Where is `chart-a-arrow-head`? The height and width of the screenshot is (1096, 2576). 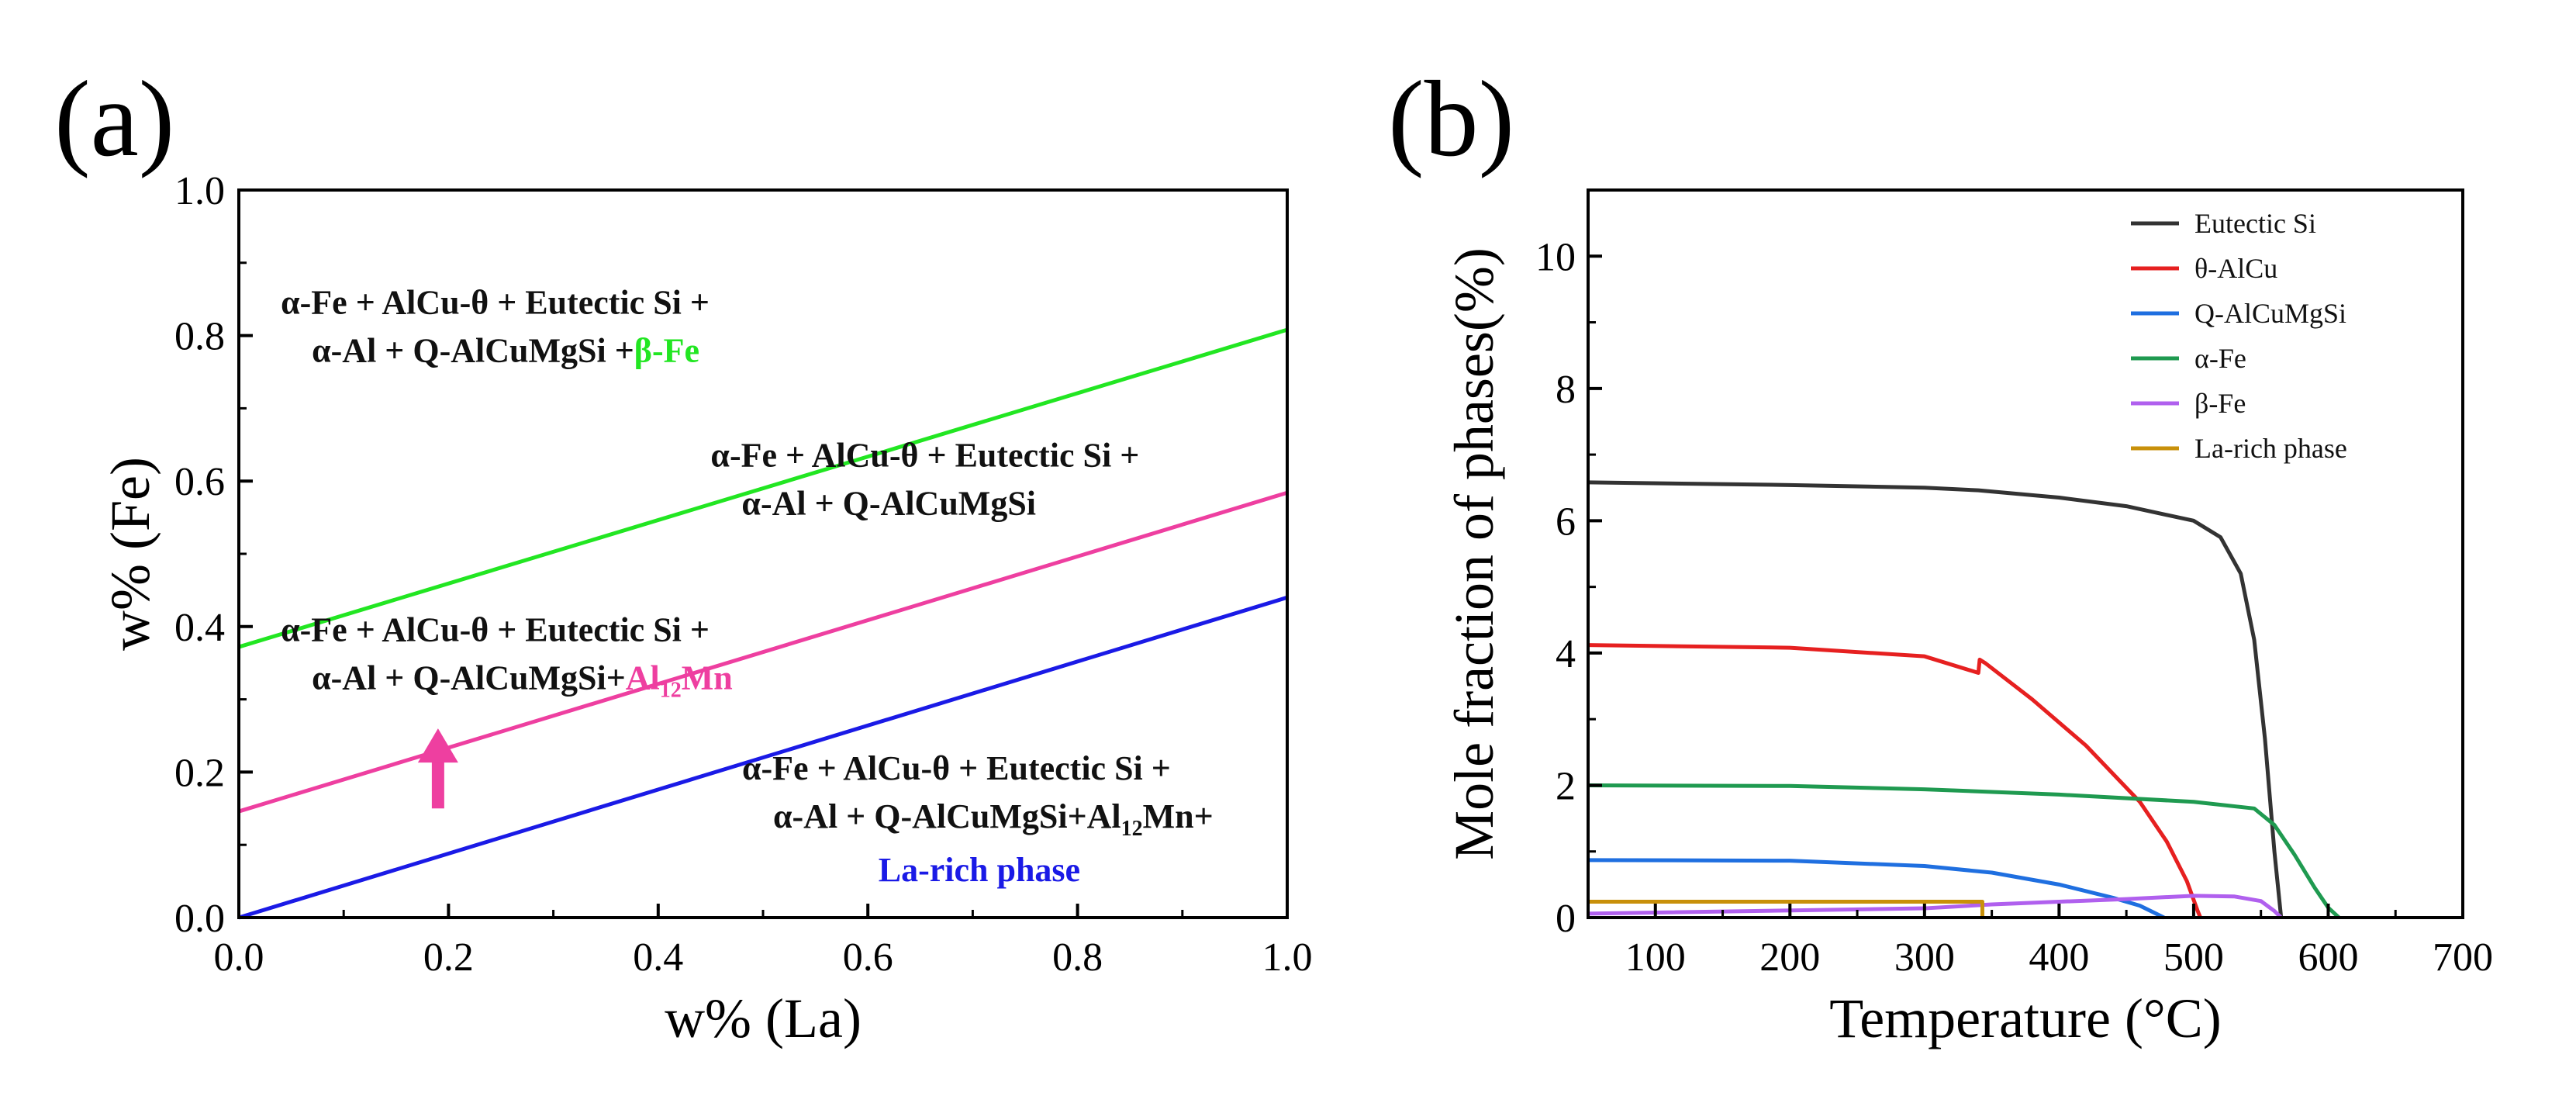 chart-a-arrow-head is located at coordinates (437, 745).